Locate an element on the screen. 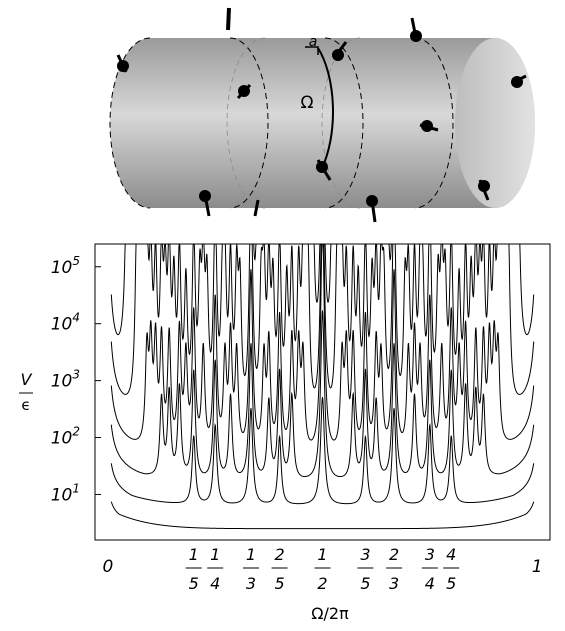  x-tick-label: 0 is located at coordinates (107, 567).